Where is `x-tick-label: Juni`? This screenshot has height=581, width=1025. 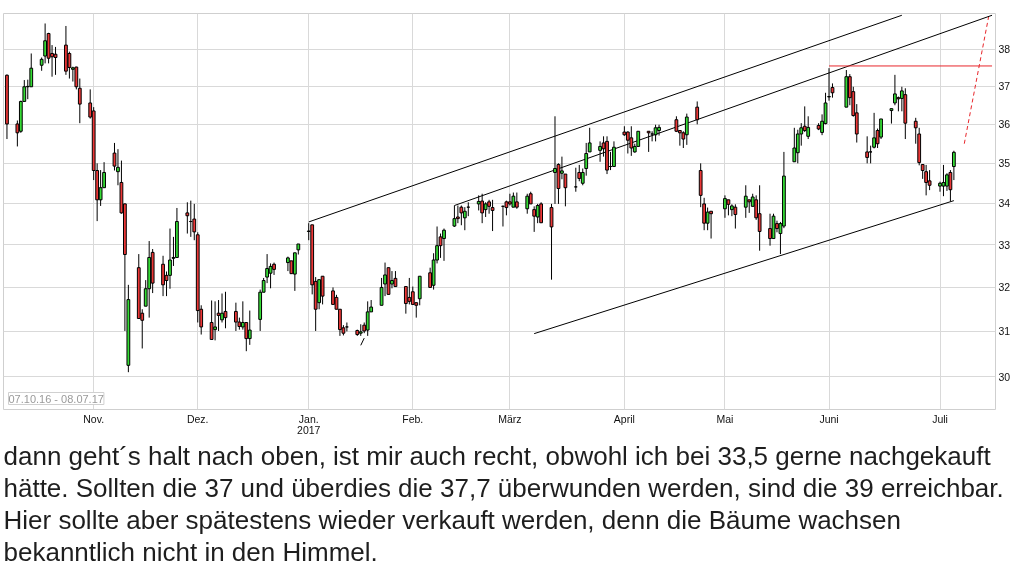
x-tick-label: Juni is located at coordinates (829, 418).